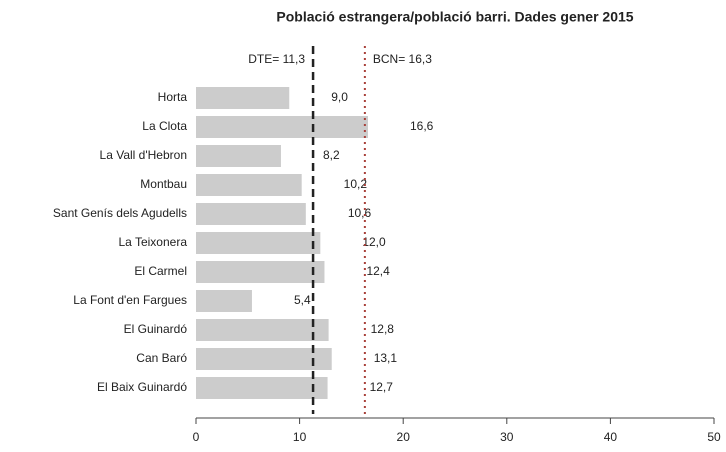 The width and height of the screenshot is (726, 452). I want to click on value-label: 9,0, so click(339, 97).